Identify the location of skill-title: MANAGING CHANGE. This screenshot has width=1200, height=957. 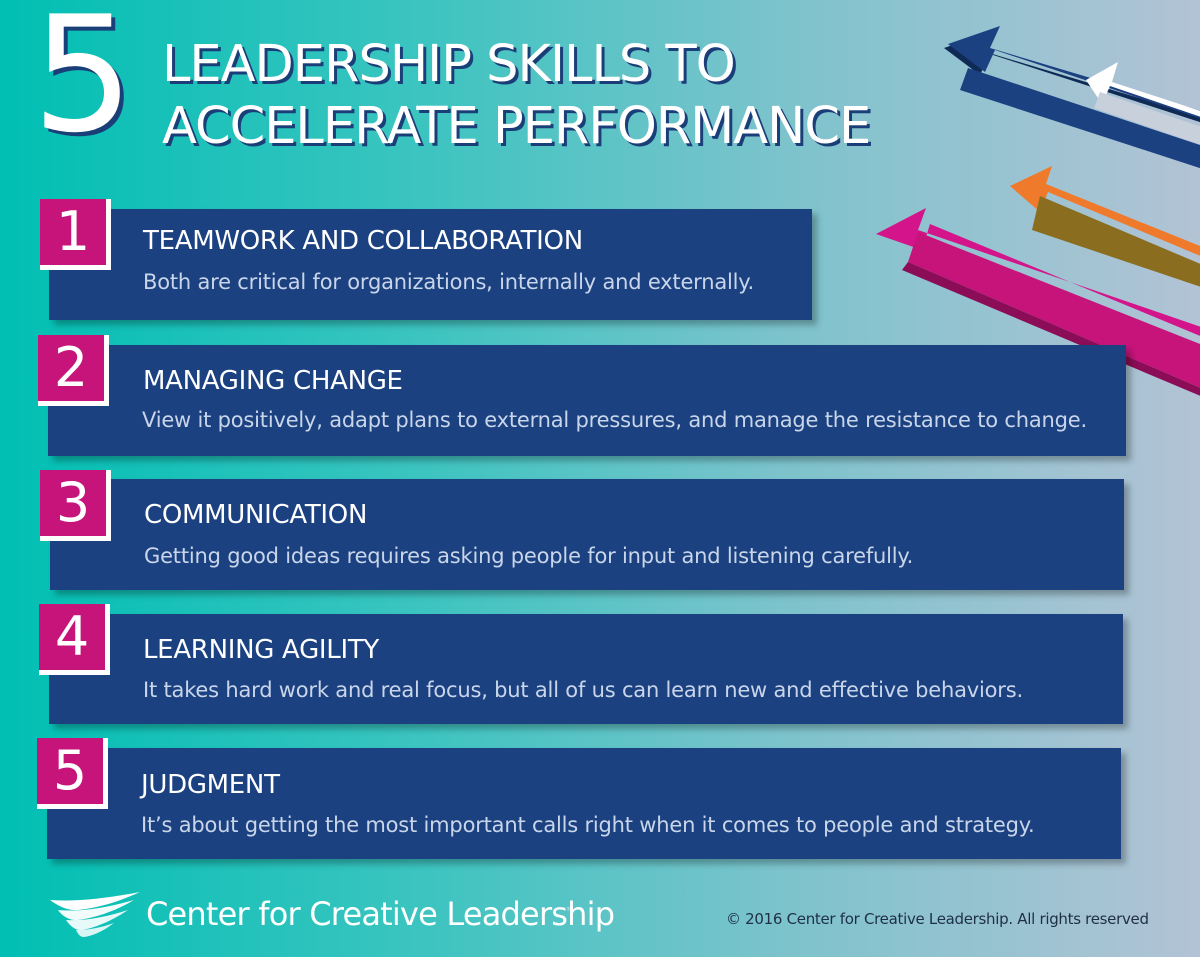
(273, 381).